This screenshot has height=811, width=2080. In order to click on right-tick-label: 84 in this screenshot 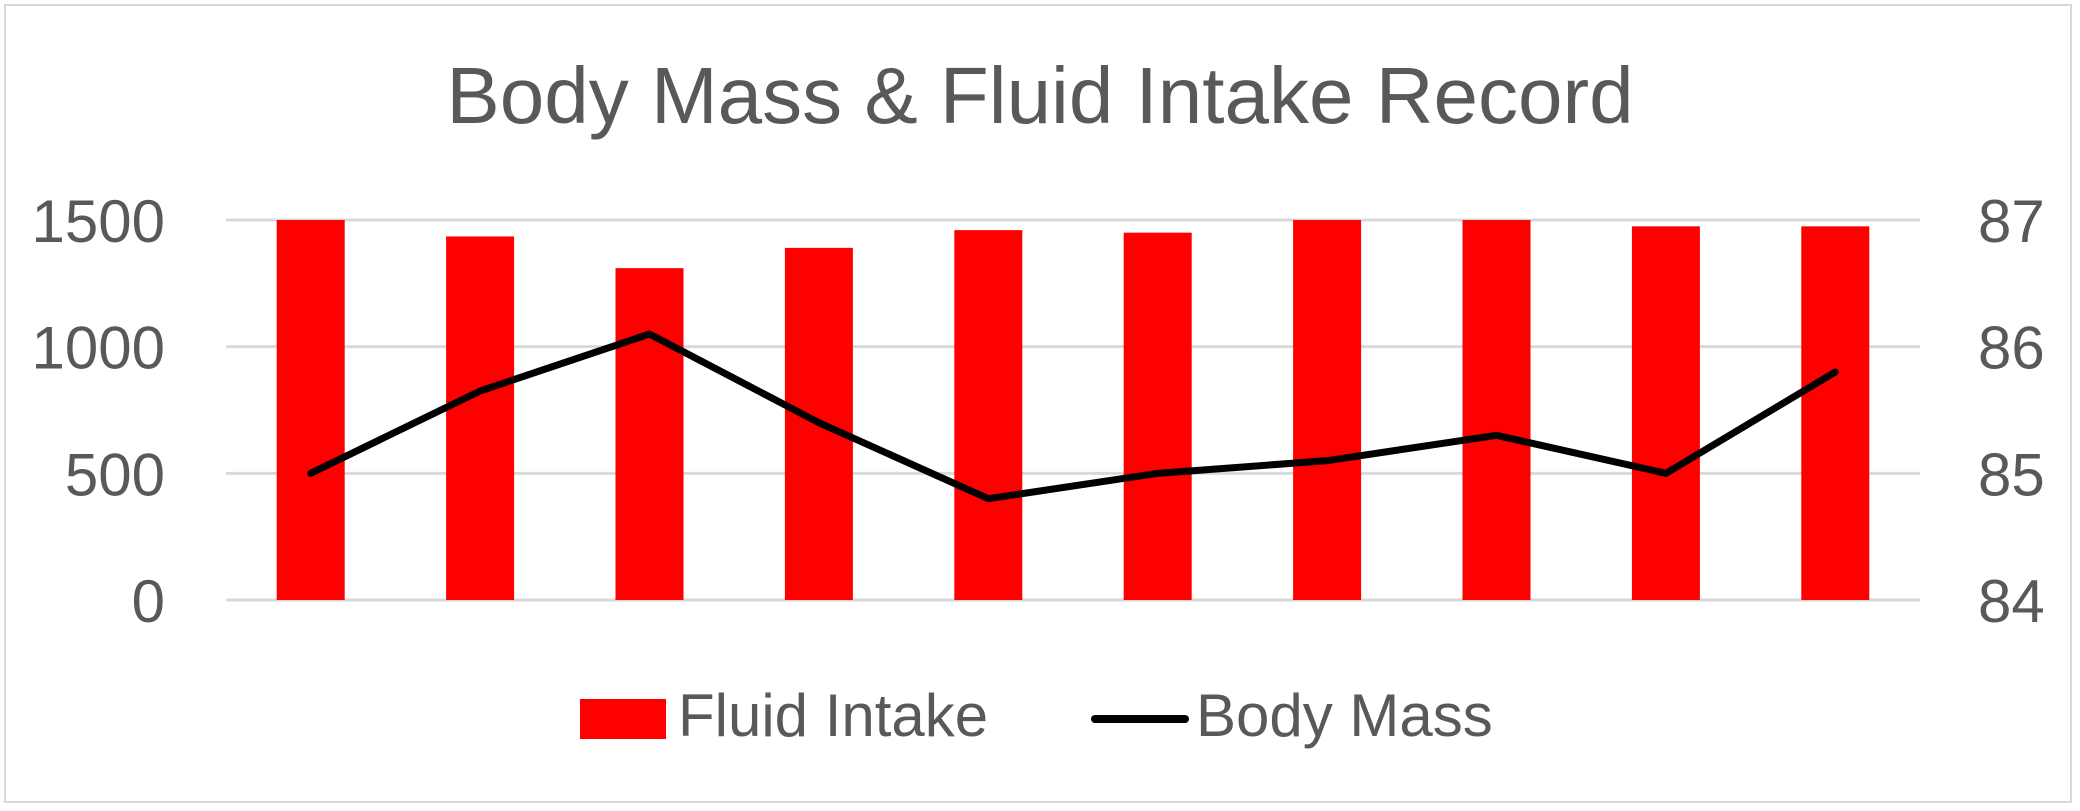, I will do `click(2011, 601)`.